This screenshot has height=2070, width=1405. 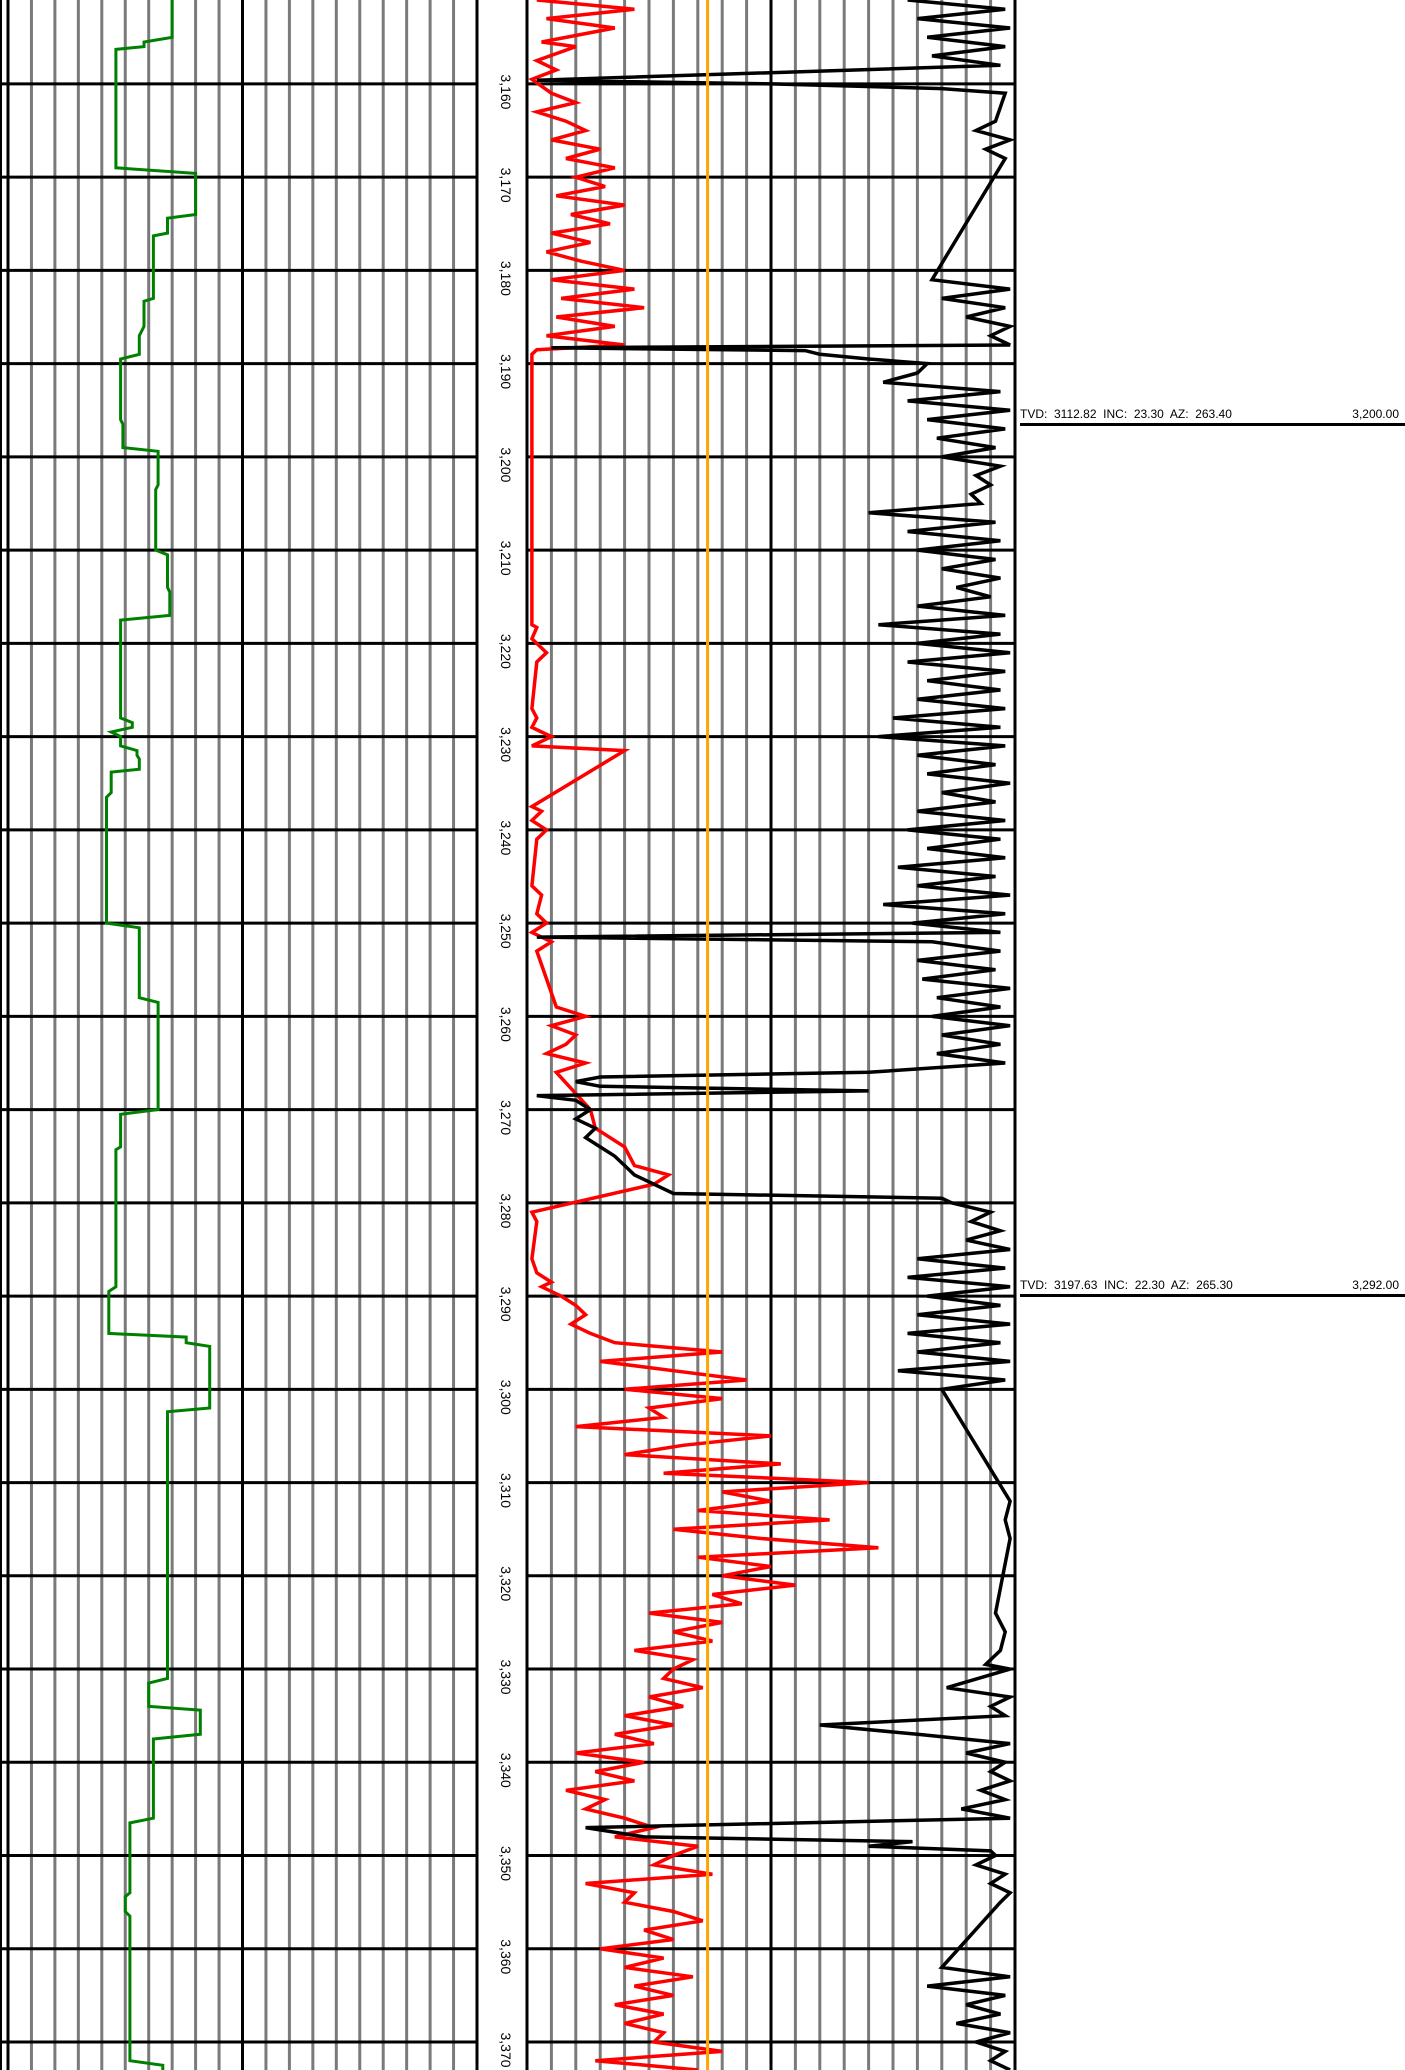 What do you see at coordinates (506, 1490) in the screenshot?
I see `depth-tick-label: 3,310` at bounding box center [506, 1490].